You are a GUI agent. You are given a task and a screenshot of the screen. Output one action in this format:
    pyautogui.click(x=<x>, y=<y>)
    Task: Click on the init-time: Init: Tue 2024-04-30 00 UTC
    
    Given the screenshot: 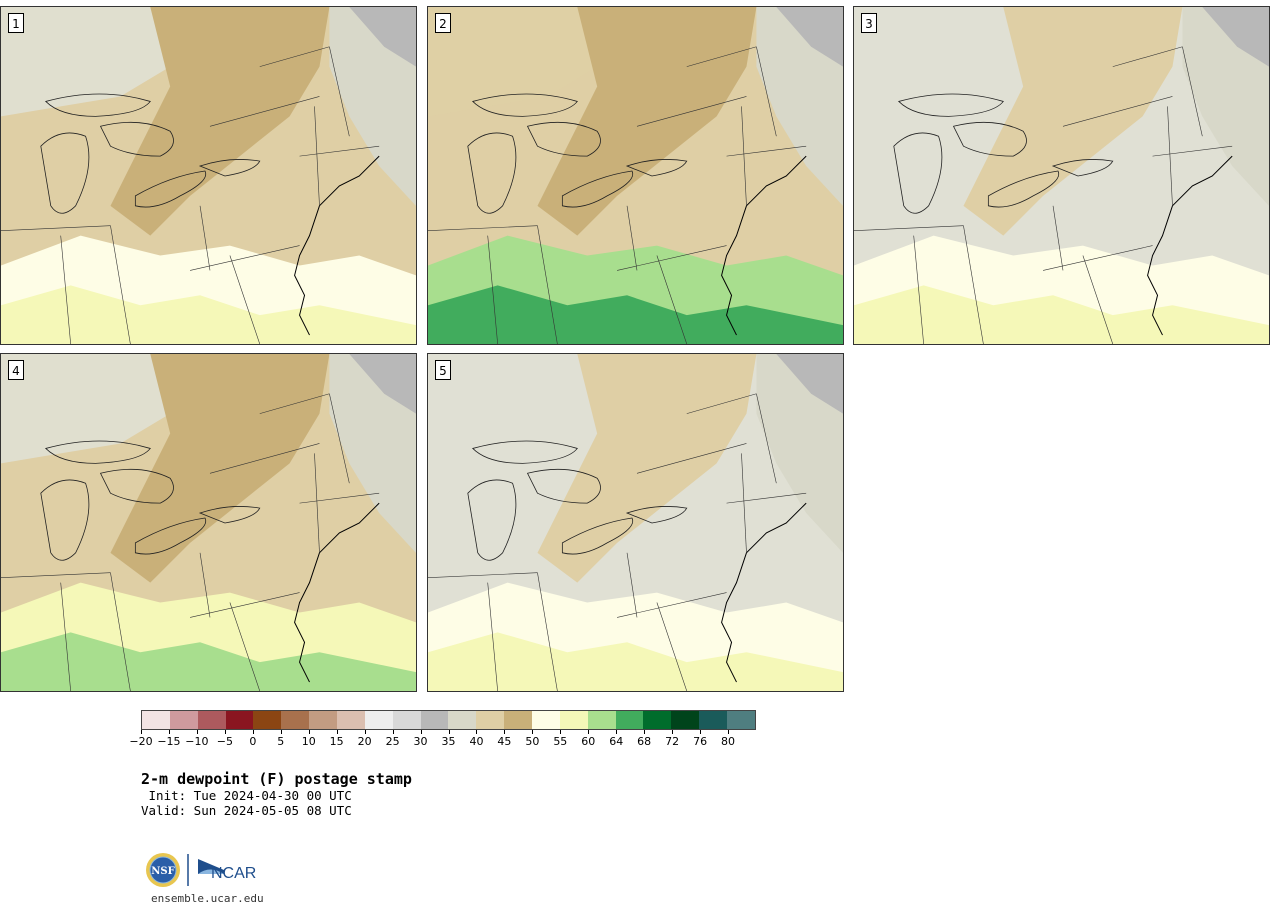 What is the action you would take?
    pyautogui.click(x=246, y=795)
    